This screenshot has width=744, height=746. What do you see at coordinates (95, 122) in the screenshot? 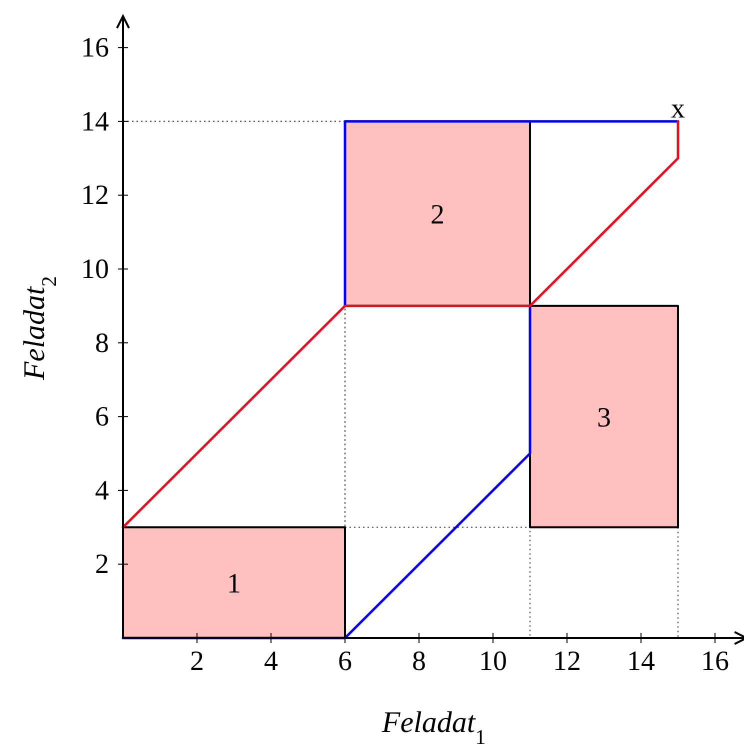
I see `y-tick-label: 14` at bounding box center [95, 122].